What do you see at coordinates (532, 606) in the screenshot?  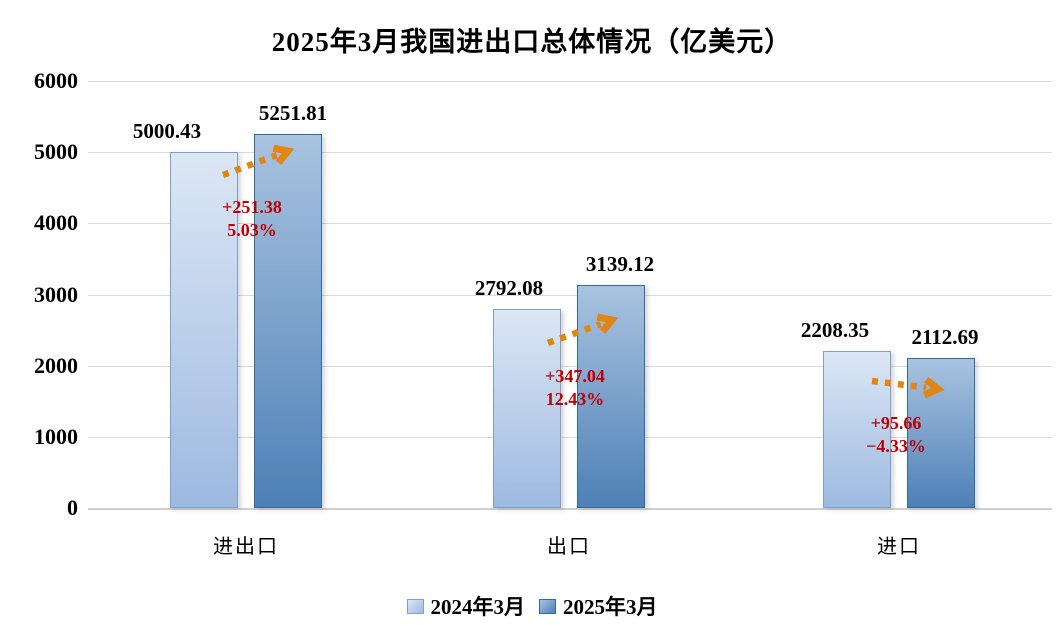 I see `legend: 2024年3月 2025年3月` at bounding box center [532, 606].